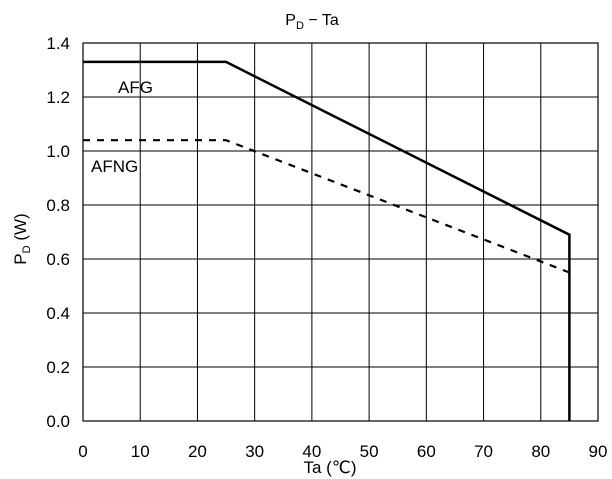 The image size is (612, 479). Describe the element at coordinates (20, 258) in the screenshot. I see `y-axis-label-main: P` at that location.